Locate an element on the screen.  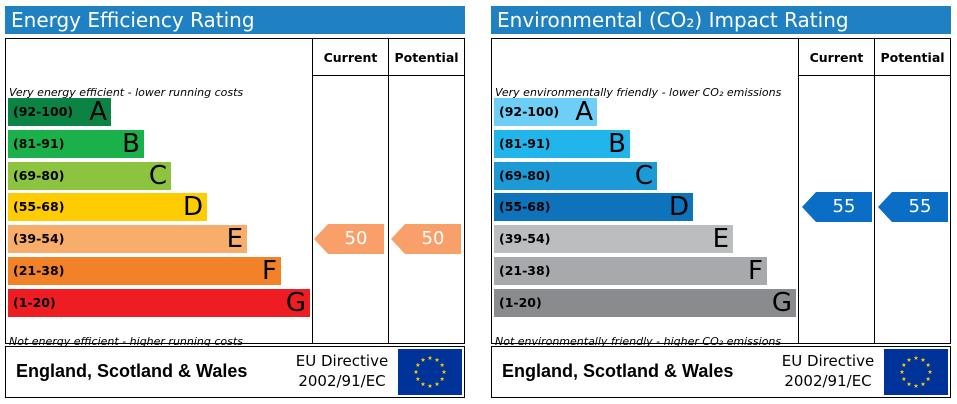
band-g: (1-20) G is located at coordinates (159, 302).